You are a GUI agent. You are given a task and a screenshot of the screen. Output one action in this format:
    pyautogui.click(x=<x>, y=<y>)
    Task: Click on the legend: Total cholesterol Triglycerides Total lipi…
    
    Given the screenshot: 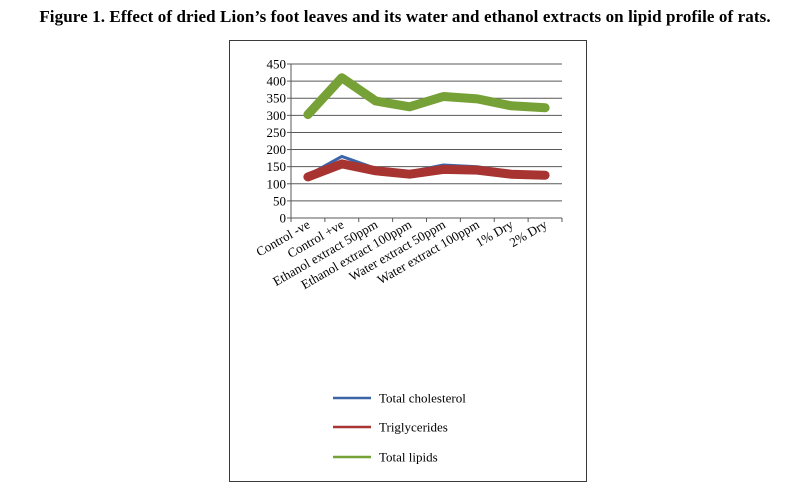 What is the action you would take?
    pyautogui.click(x=399, y=428)
    